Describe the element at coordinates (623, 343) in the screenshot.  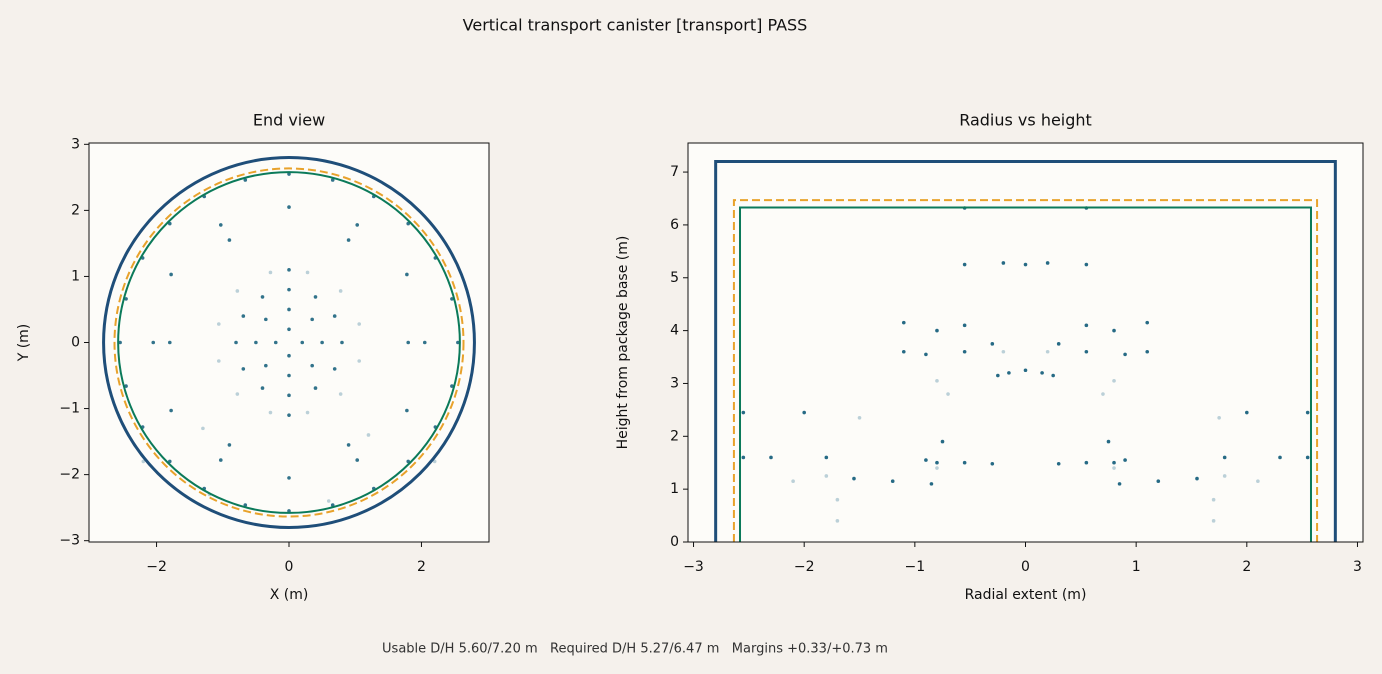
I see `y-axis-label: Height from package base (m)` at that location.